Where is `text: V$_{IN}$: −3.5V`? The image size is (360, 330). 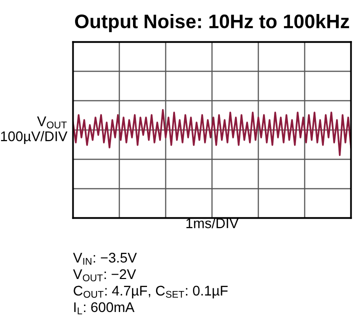
text: V$_{IN}$: −3.5V is located at coordinates (105, 258).